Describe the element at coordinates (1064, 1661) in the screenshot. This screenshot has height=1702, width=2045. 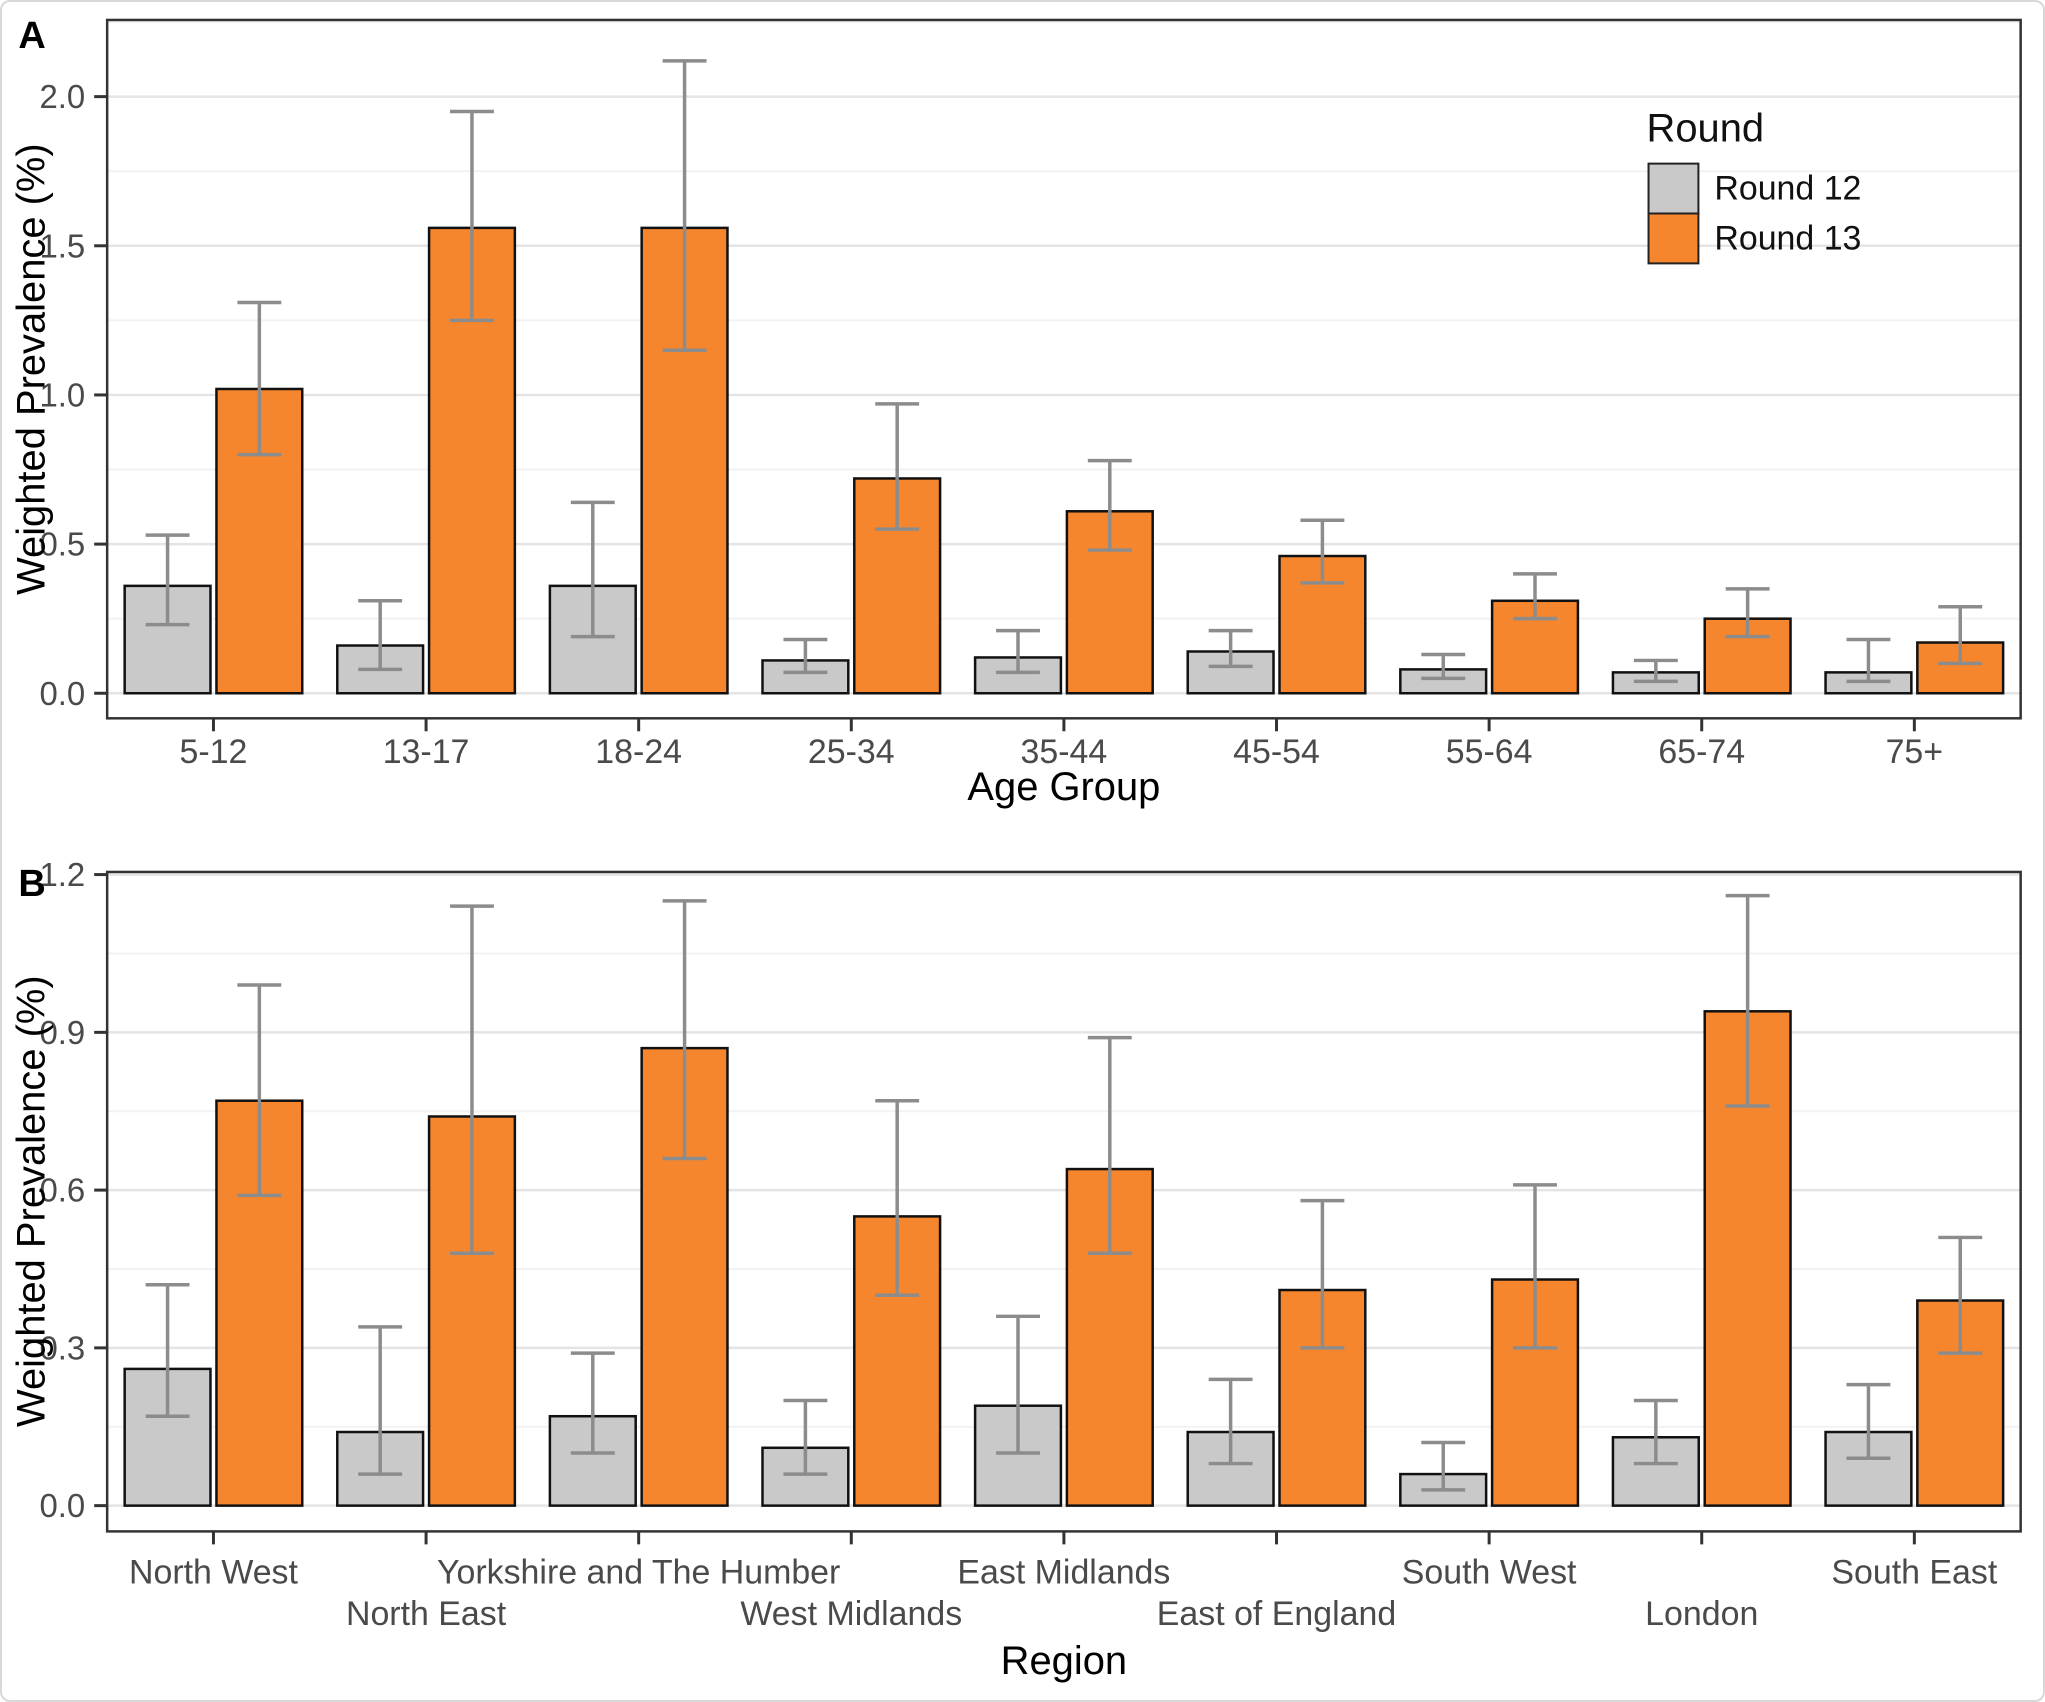
I see `panel-b-xaxis-title: Region` at that location.